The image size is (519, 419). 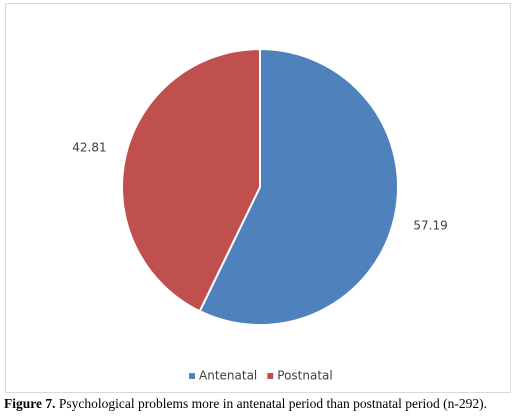 I want to click on caption-label: Figure 7., so click(x=30, y=403).